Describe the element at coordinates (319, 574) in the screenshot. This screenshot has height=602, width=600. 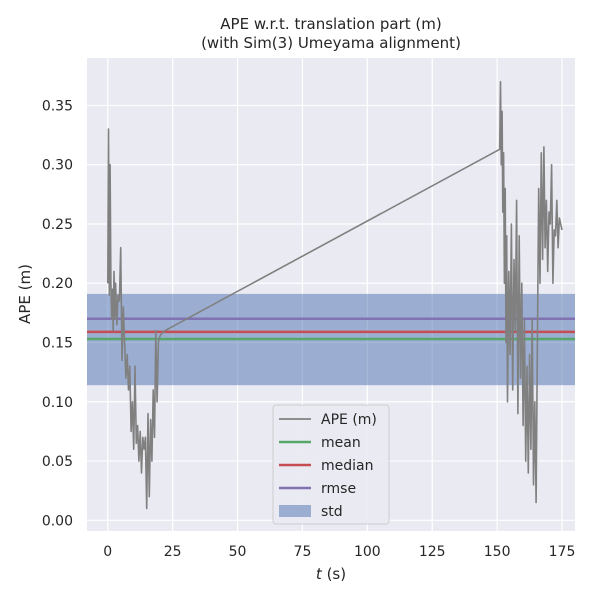
I see `x-axis-variable: t` at that location.